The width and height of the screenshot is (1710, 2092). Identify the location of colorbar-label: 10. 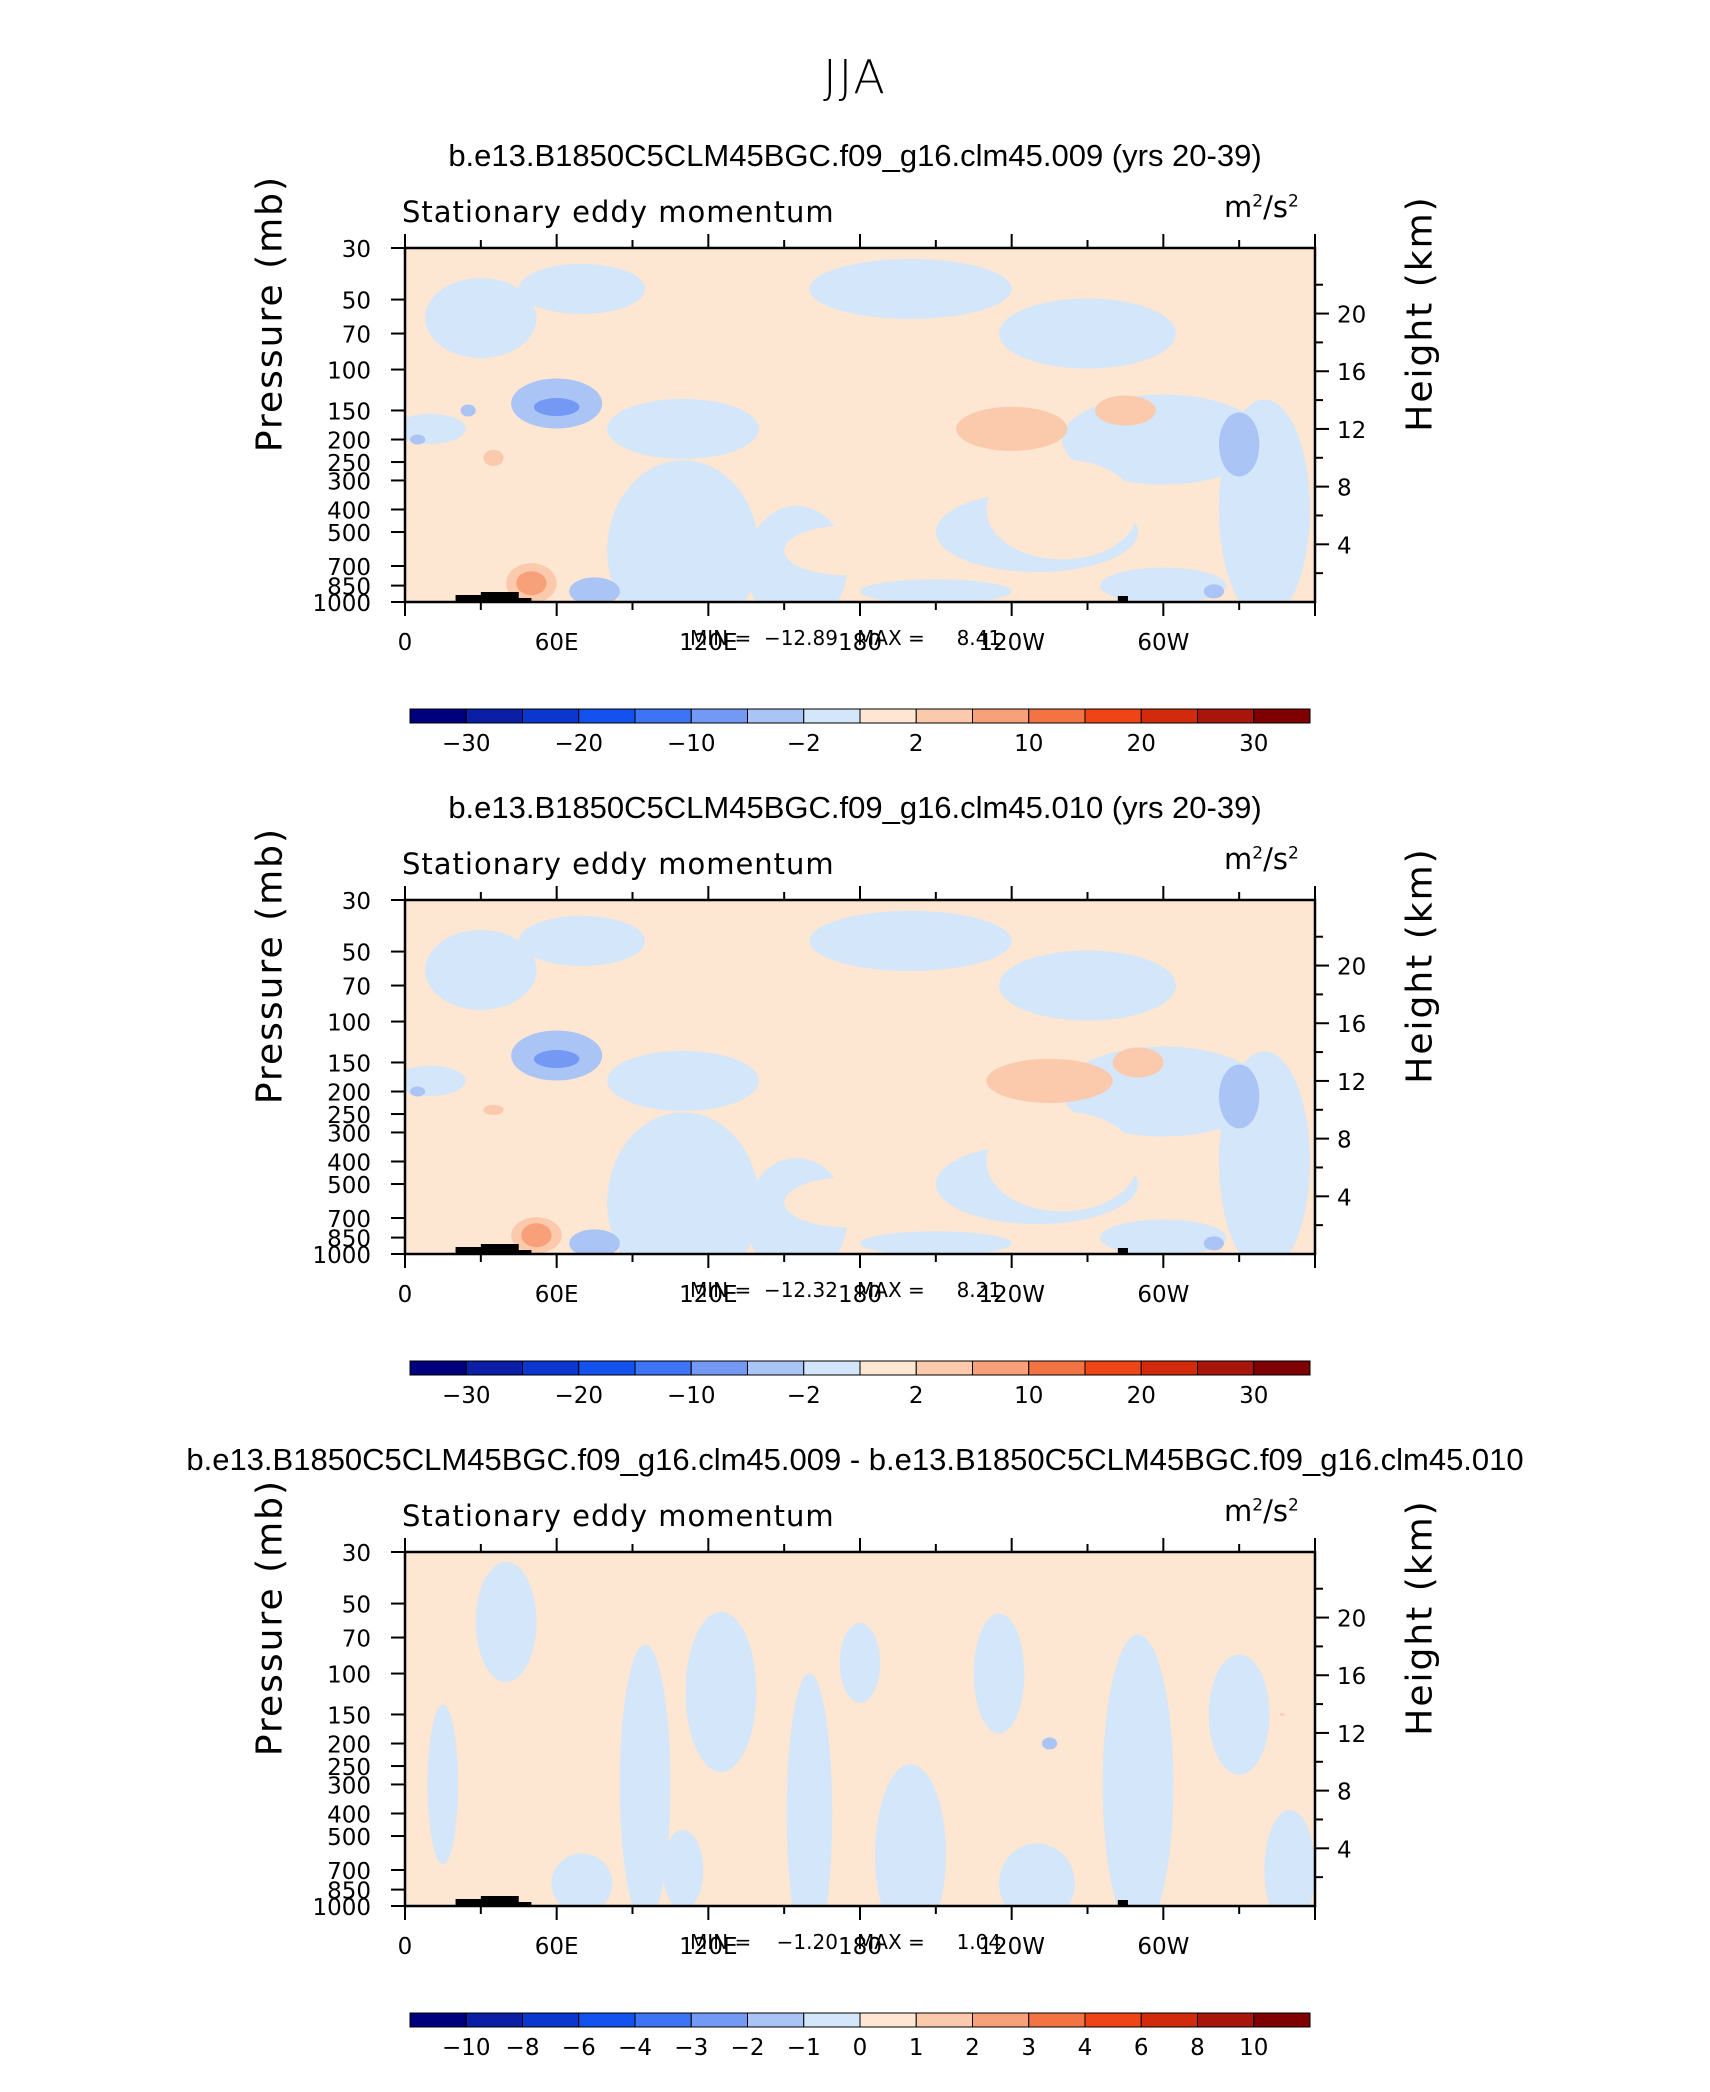
(1253, 2048).